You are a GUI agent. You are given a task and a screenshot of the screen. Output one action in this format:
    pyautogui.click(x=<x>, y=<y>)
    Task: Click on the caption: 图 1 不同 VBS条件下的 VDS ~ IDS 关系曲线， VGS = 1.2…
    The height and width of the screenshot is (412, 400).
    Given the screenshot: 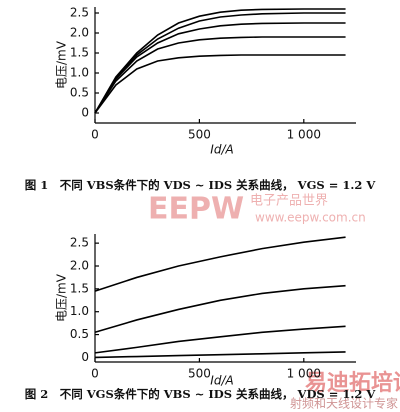 What is the action you would take?
    pyautogui.click(x=201, y=185)
    